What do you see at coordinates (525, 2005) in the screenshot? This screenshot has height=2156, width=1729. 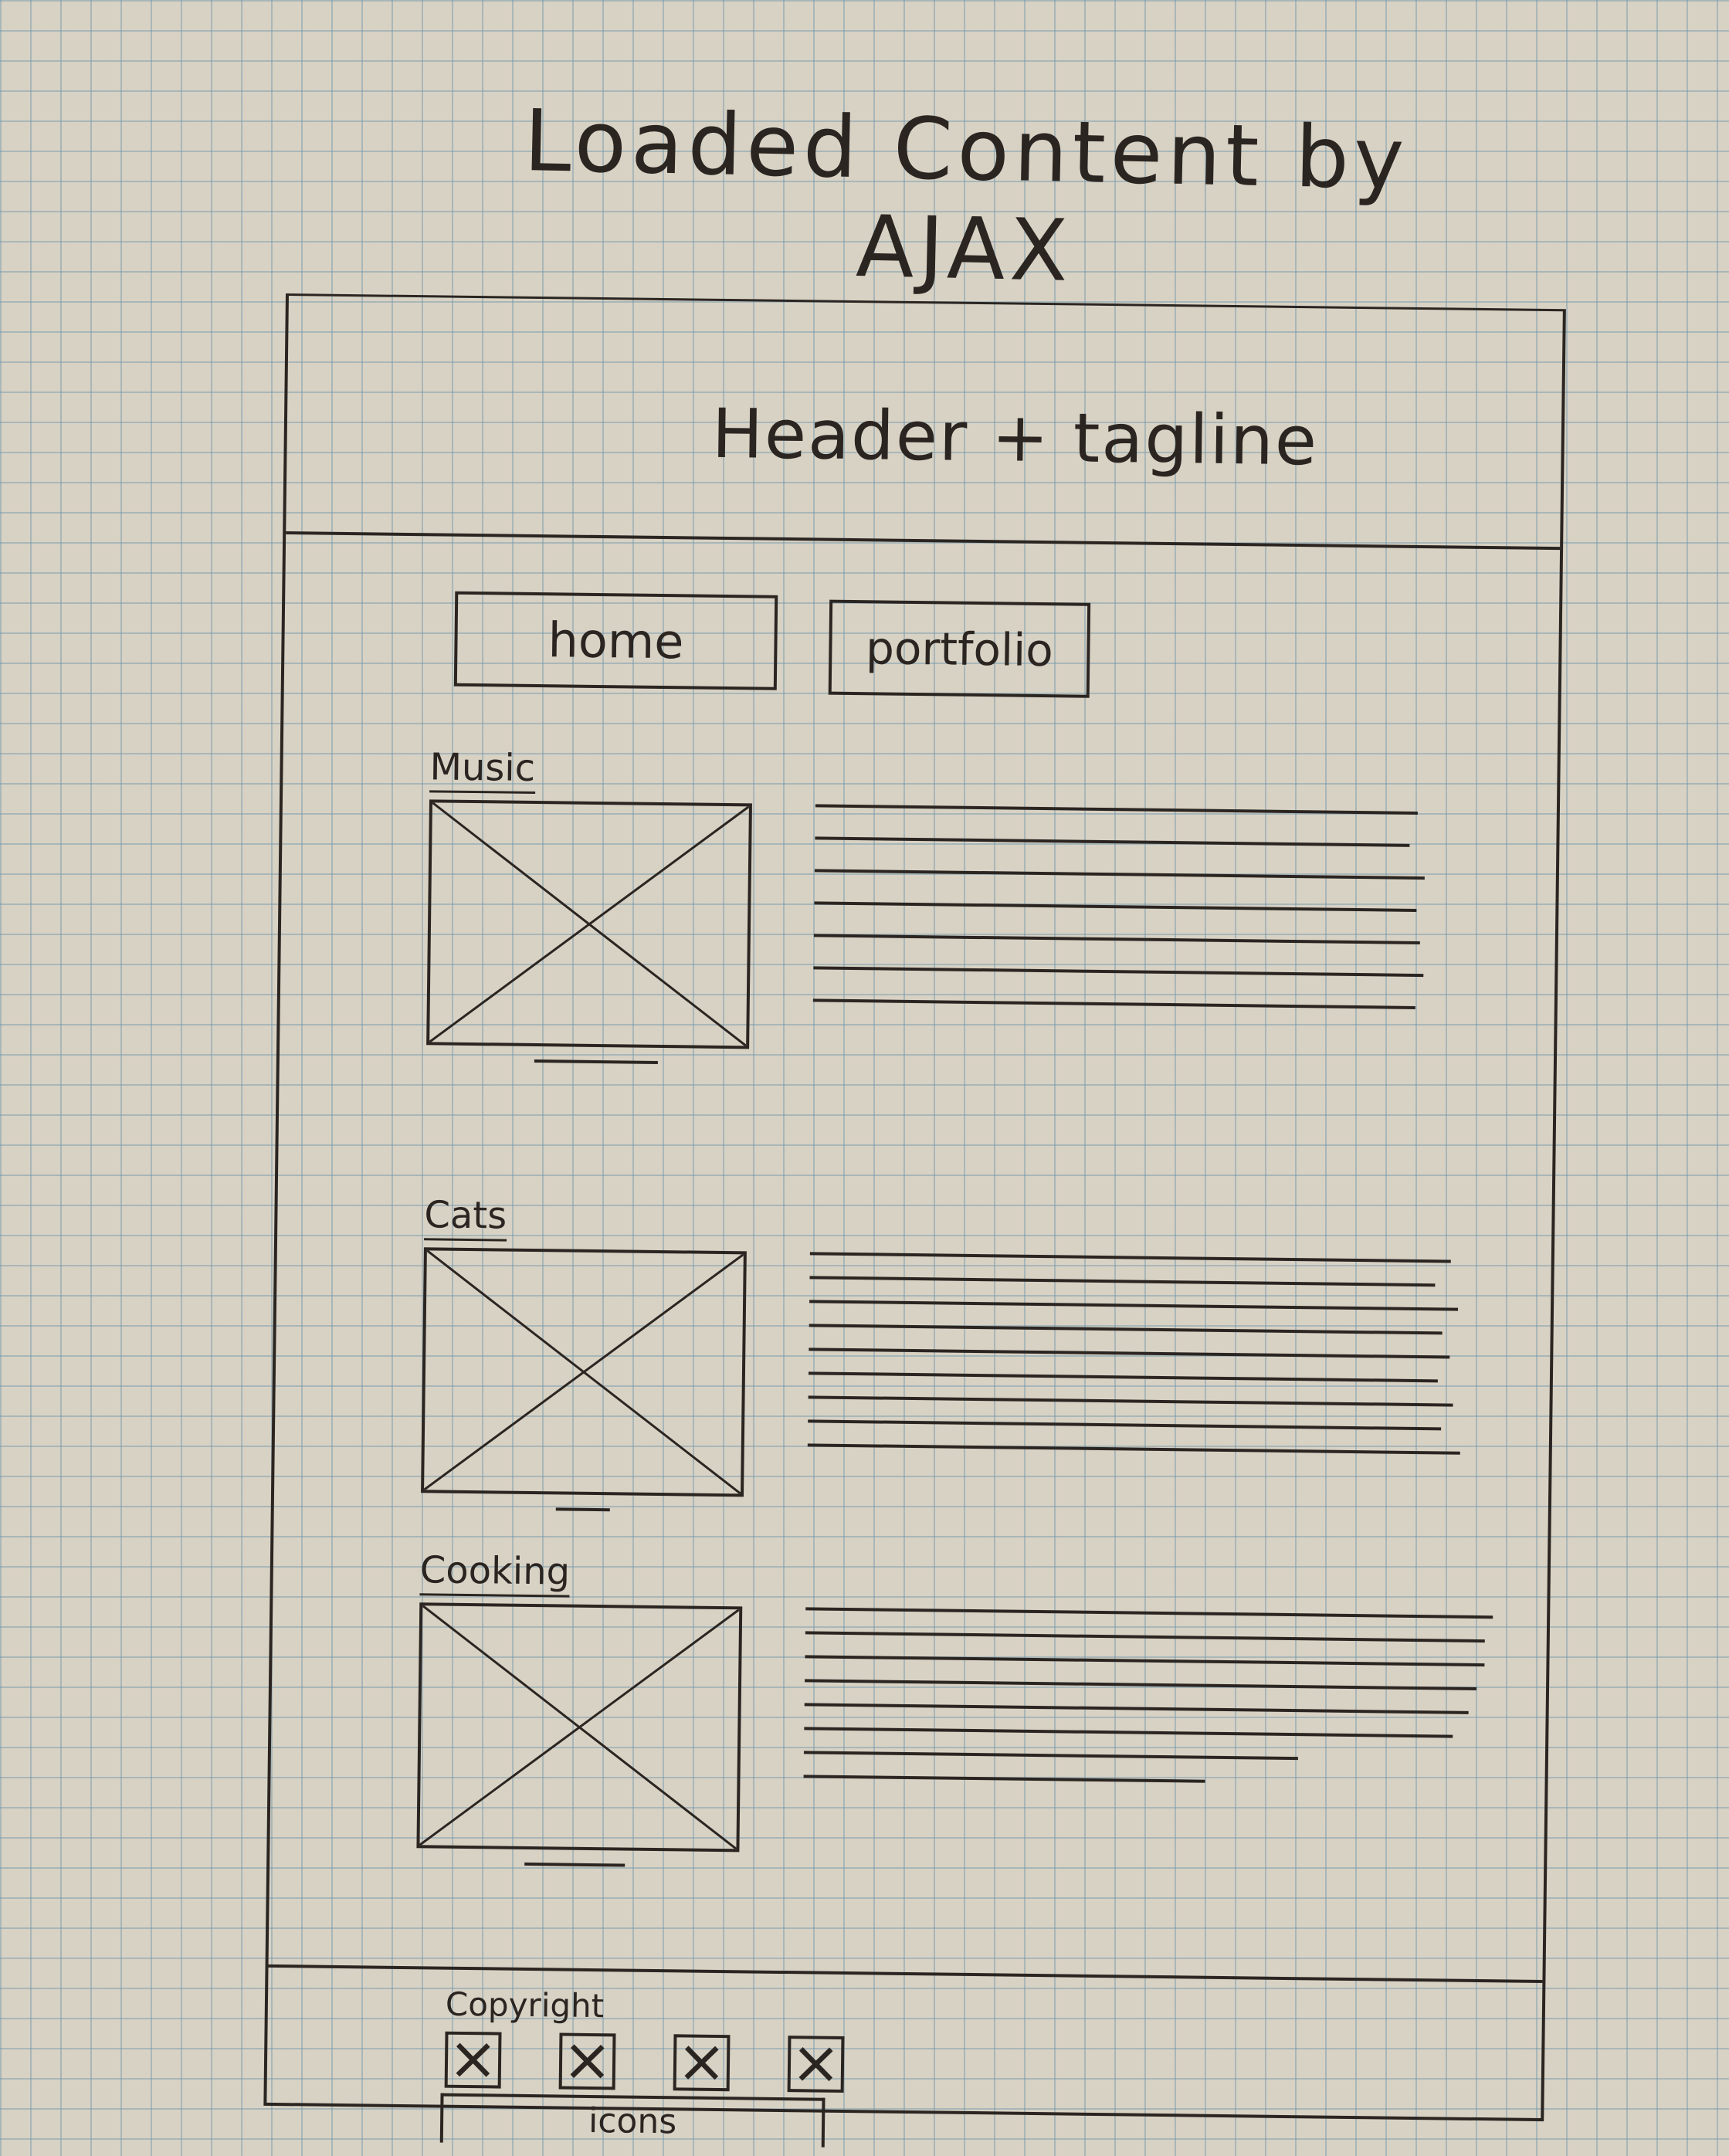 I see `copyright-text: Copyright` at bounding box center [525, 2005].